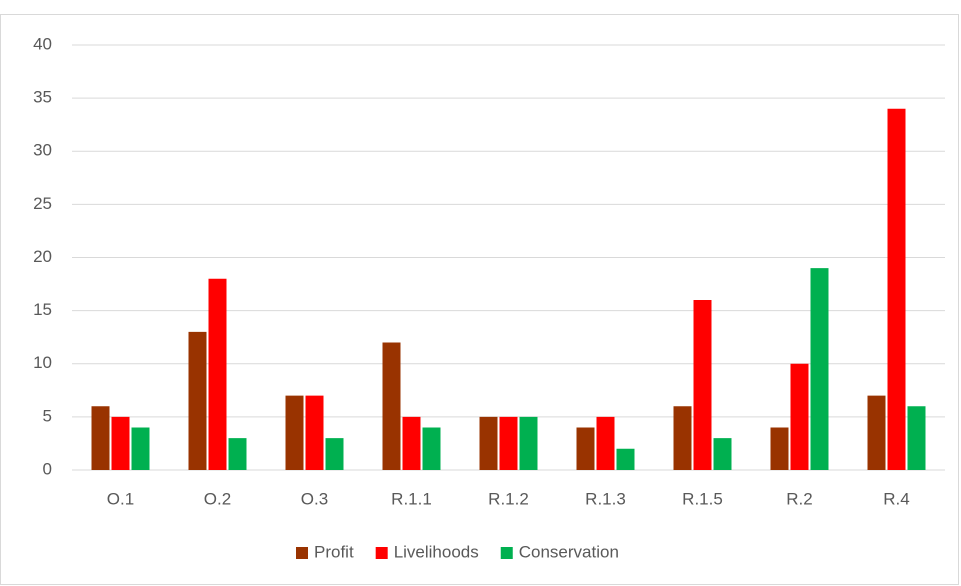 The height and width of the screenshot is (586, 961). I want to click on x-tick-label: R.4, so click(896, 498).